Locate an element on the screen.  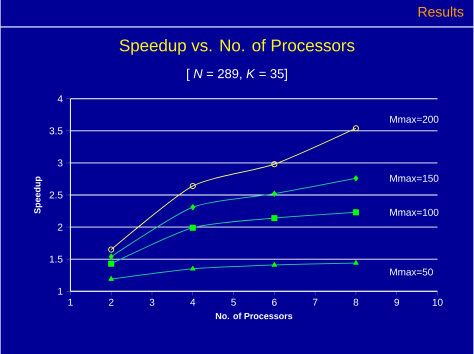
y-tick-label: 2 is located at coordinates (60, 227).